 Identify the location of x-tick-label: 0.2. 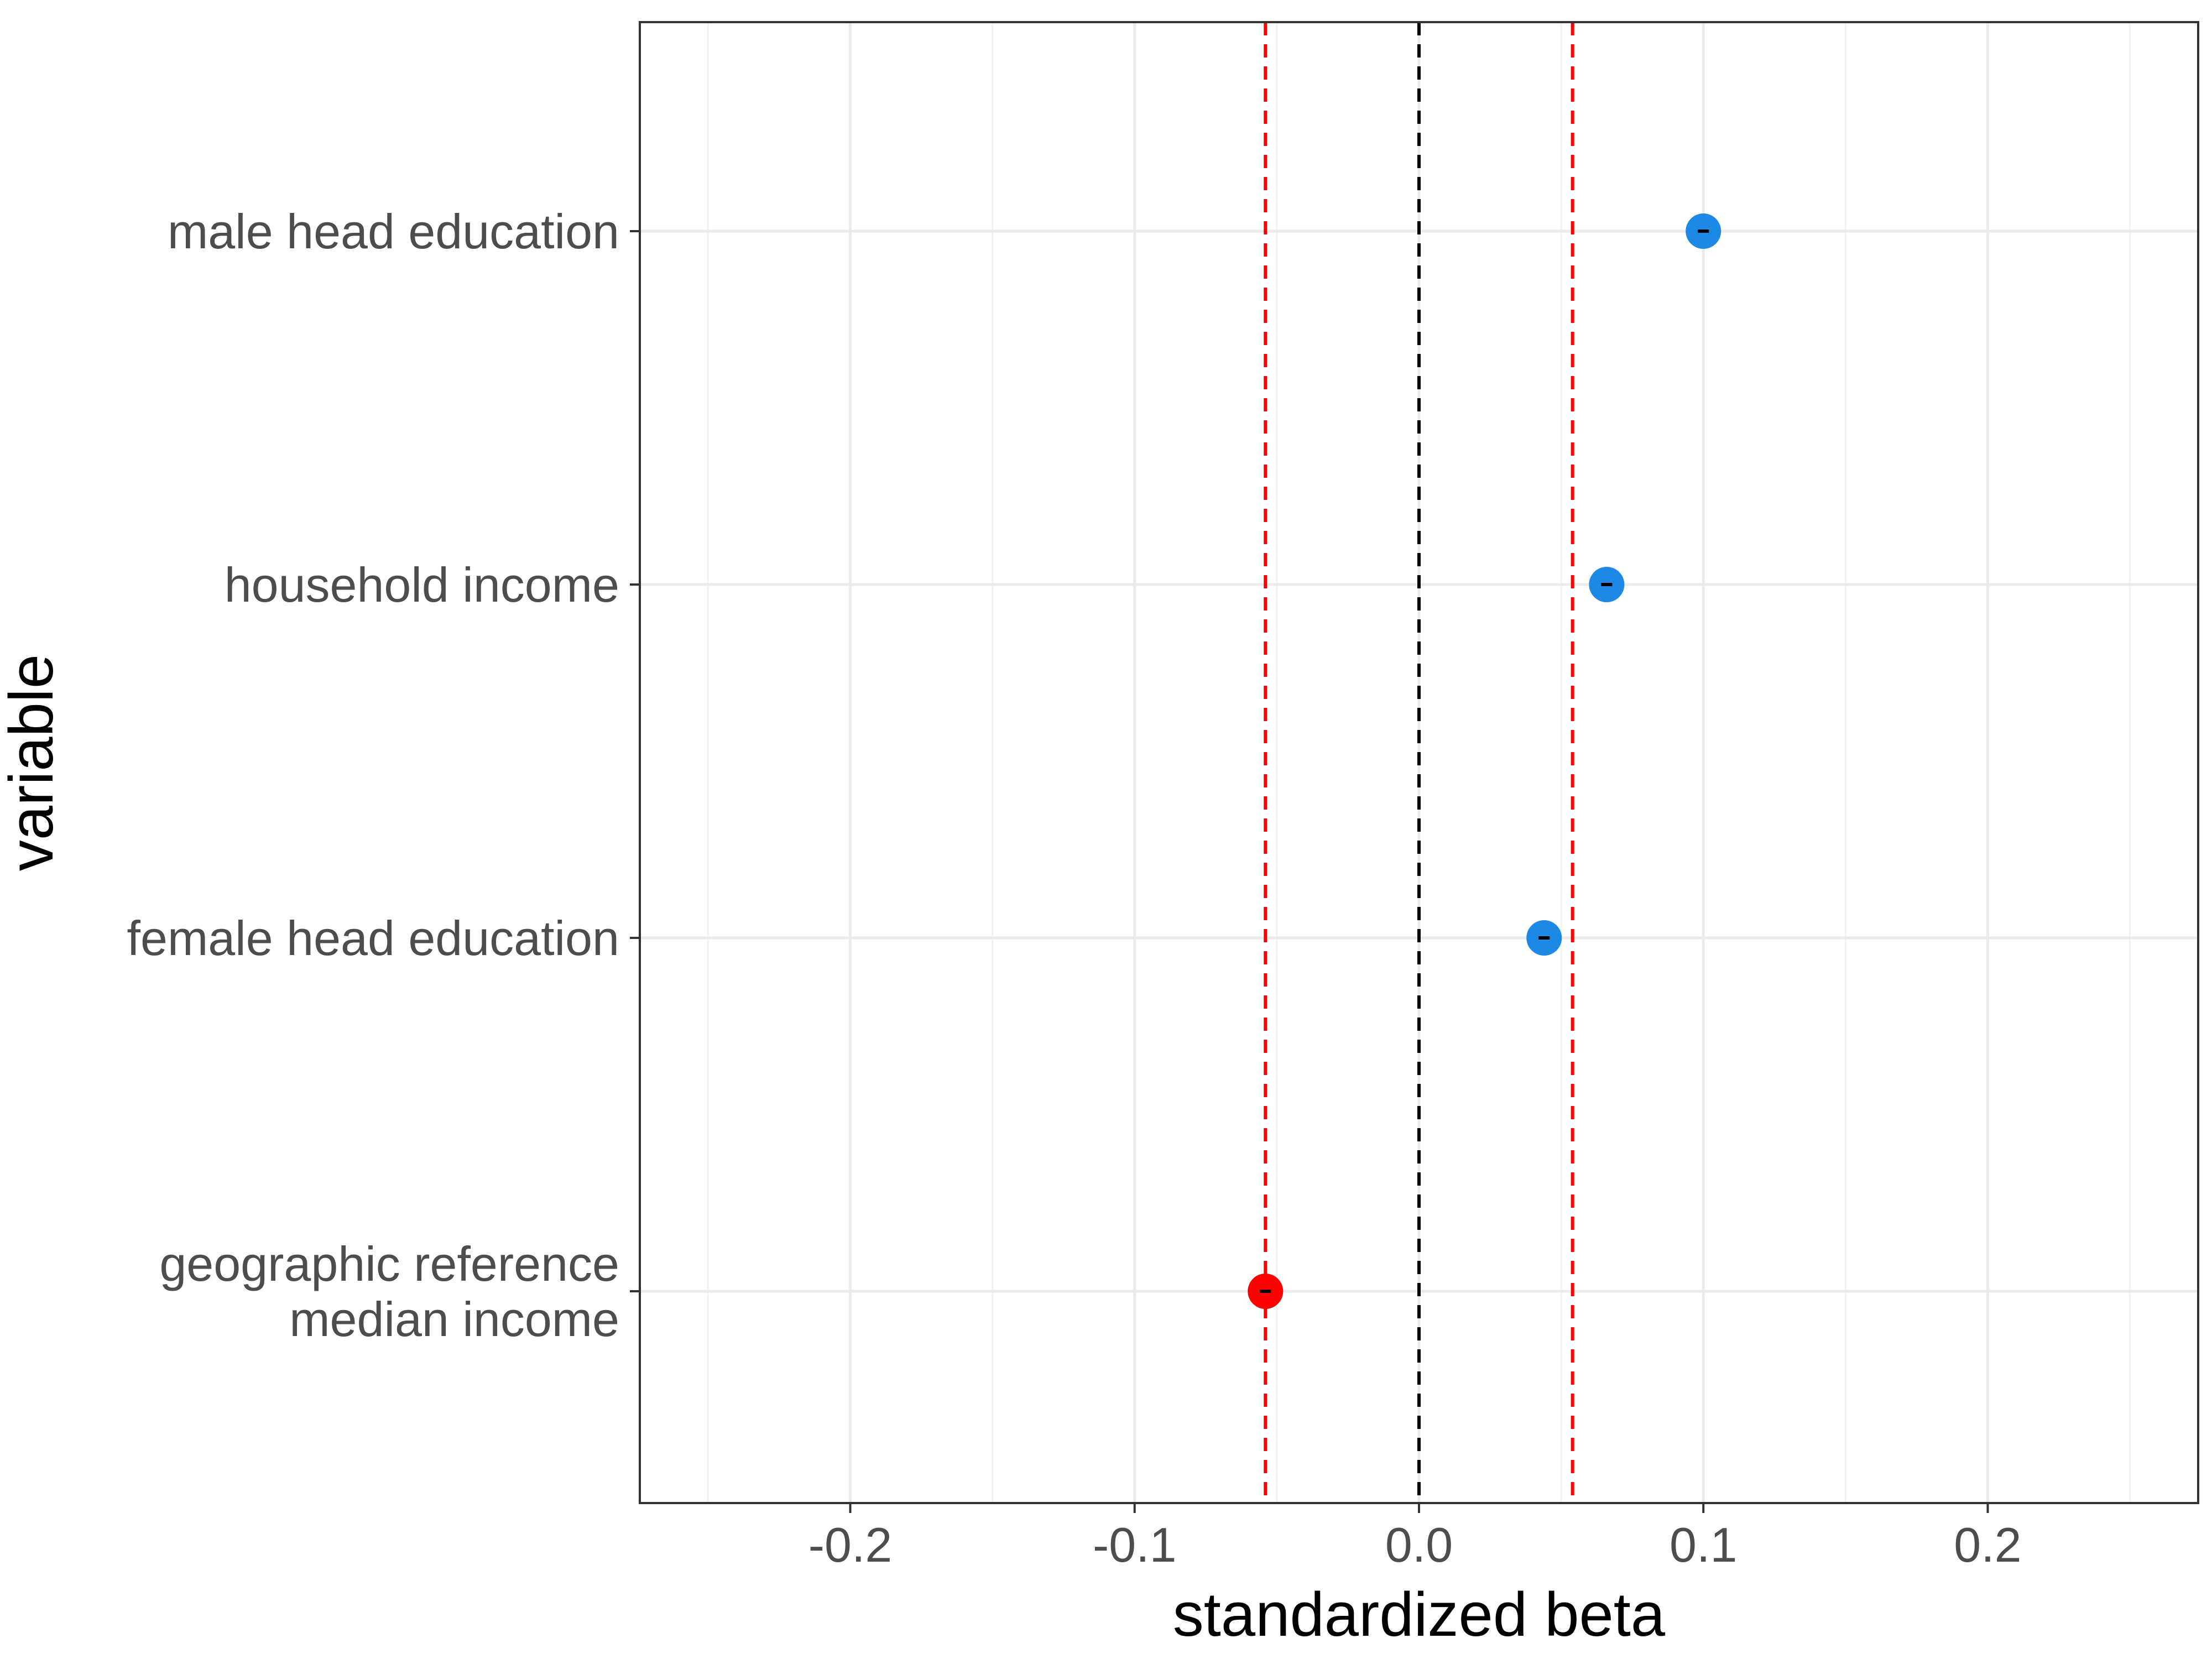
(1988, 1545).